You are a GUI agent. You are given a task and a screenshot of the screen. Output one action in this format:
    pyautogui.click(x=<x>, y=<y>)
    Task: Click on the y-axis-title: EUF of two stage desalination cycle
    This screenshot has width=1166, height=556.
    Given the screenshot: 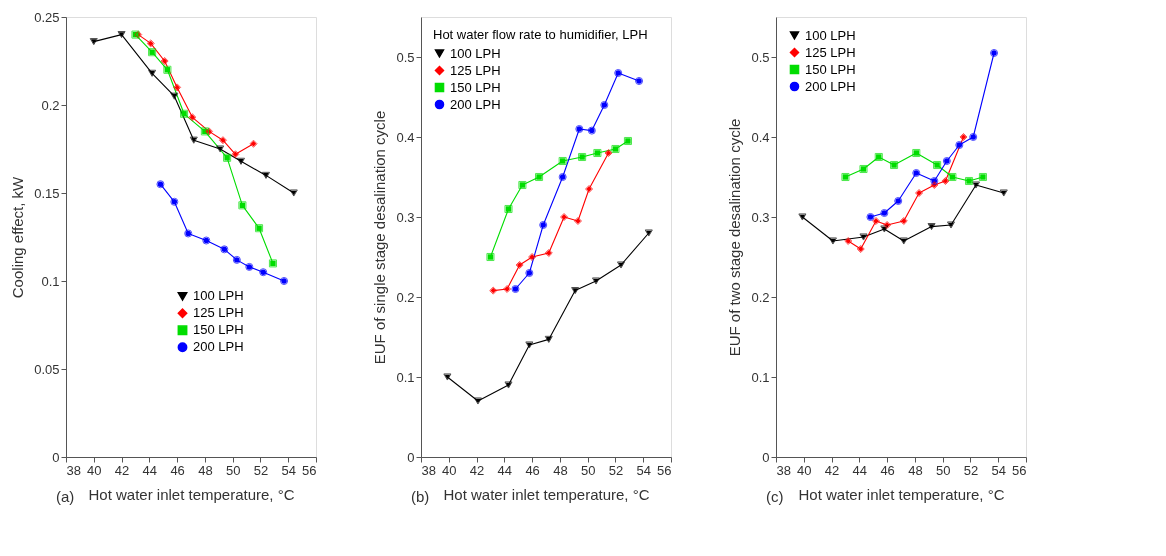 What is the action you would take?
    pyautogui.click(x=735, y=237)
    